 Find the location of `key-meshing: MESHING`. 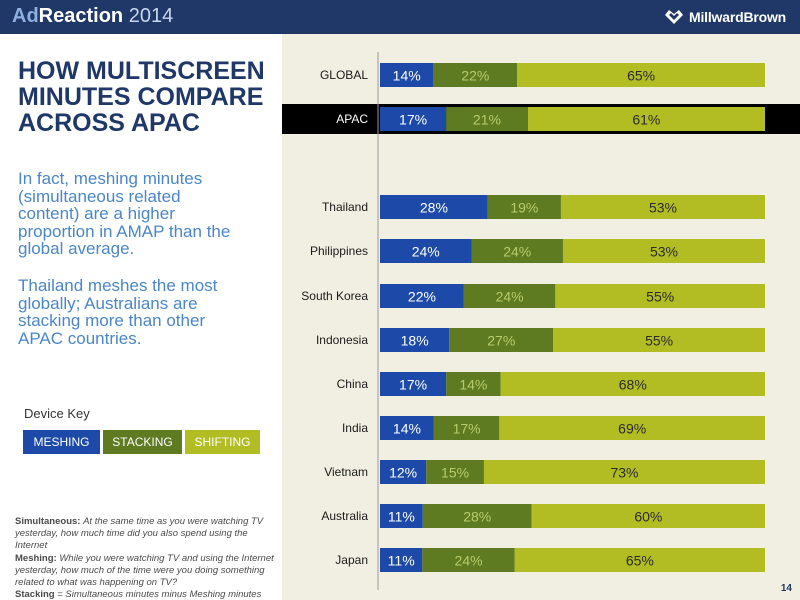

key-meshing: MESHING is located at coordinates (61, 442).